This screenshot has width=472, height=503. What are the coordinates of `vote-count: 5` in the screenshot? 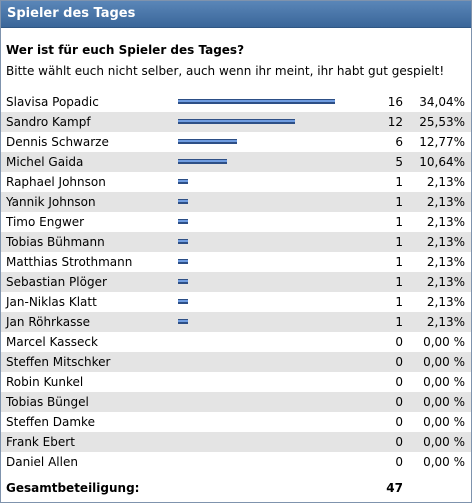 It's located at (399, 162).